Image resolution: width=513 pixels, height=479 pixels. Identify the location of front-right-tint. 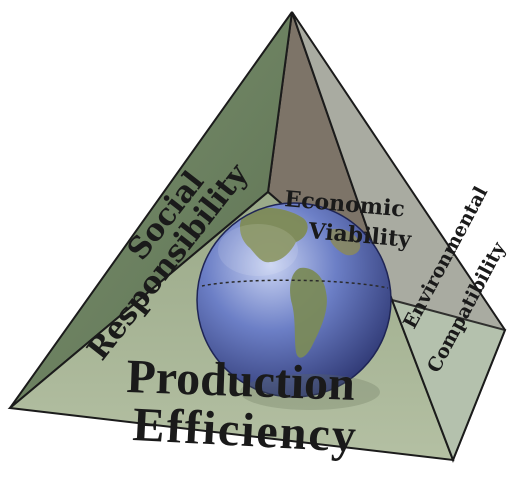
(448, 380).